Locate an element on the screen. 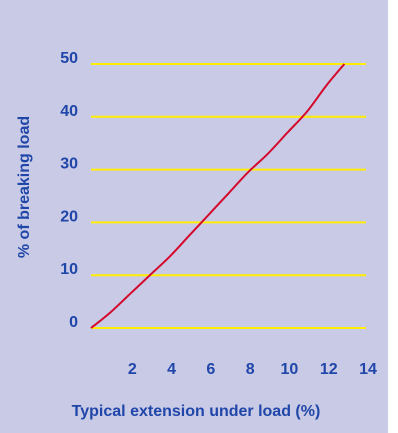 The height and width of the screenshot is (433, 398). y-tick-labels: 0 10 20 30 40 50 is located at coordinates (69, 190).